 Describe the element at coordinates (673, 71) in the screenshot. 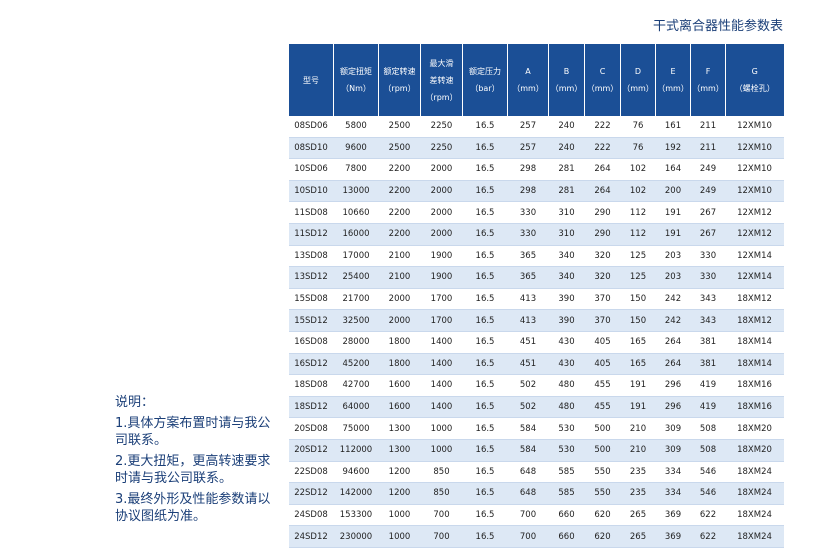

I see `header-text: E` at that location.